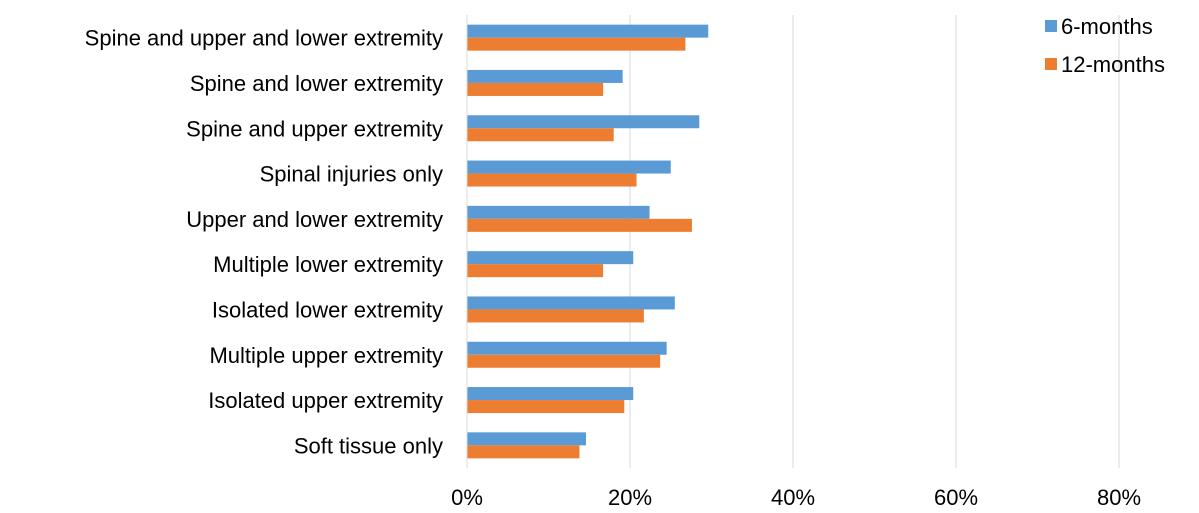 The width and height of the screenshot is (1199, 513). Describe the element at coordinates (630, 497) in the screenshot. I see `x-tick-label: 20%` at that location.